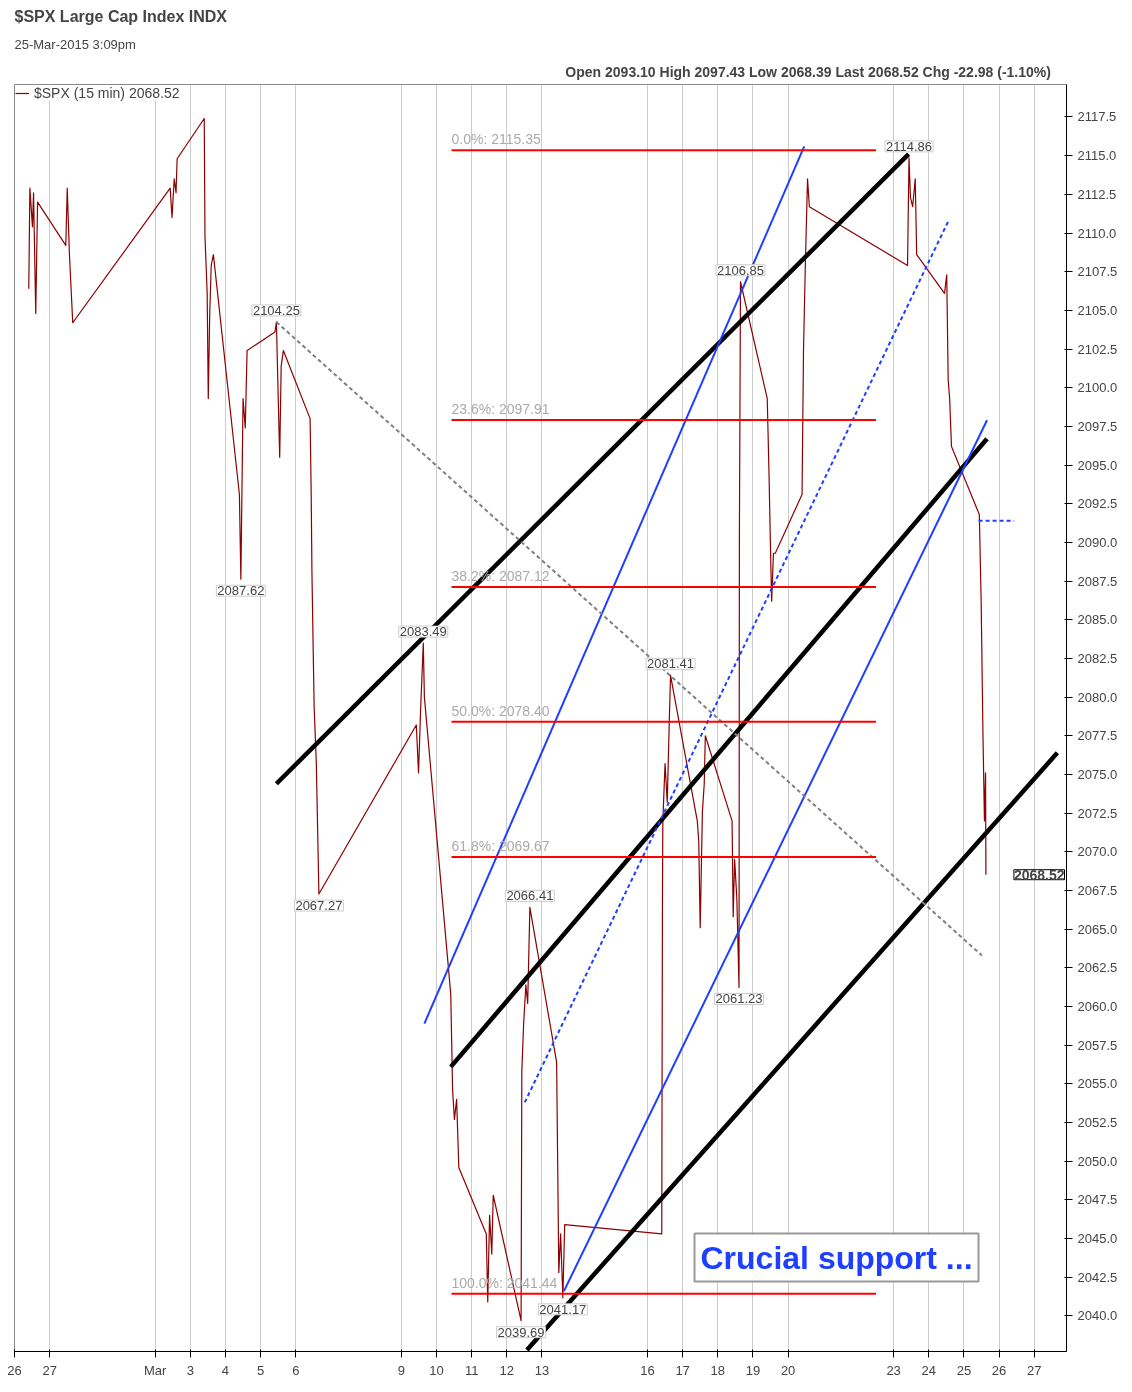 This screenshot has height=1392, width=1132. Describe the element at coordinates (1097, 658) in the screenshot. I see `y-tick-label: 2082.5` at that location.